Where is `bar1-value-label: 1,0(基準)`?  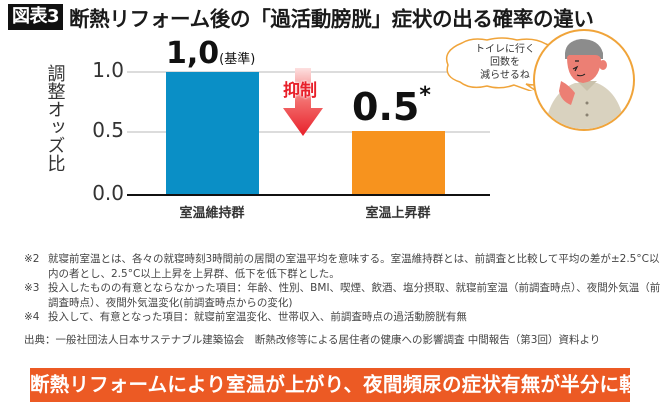
bar1-value-label: 1,0(基準) is located at coordinates (210, 53).